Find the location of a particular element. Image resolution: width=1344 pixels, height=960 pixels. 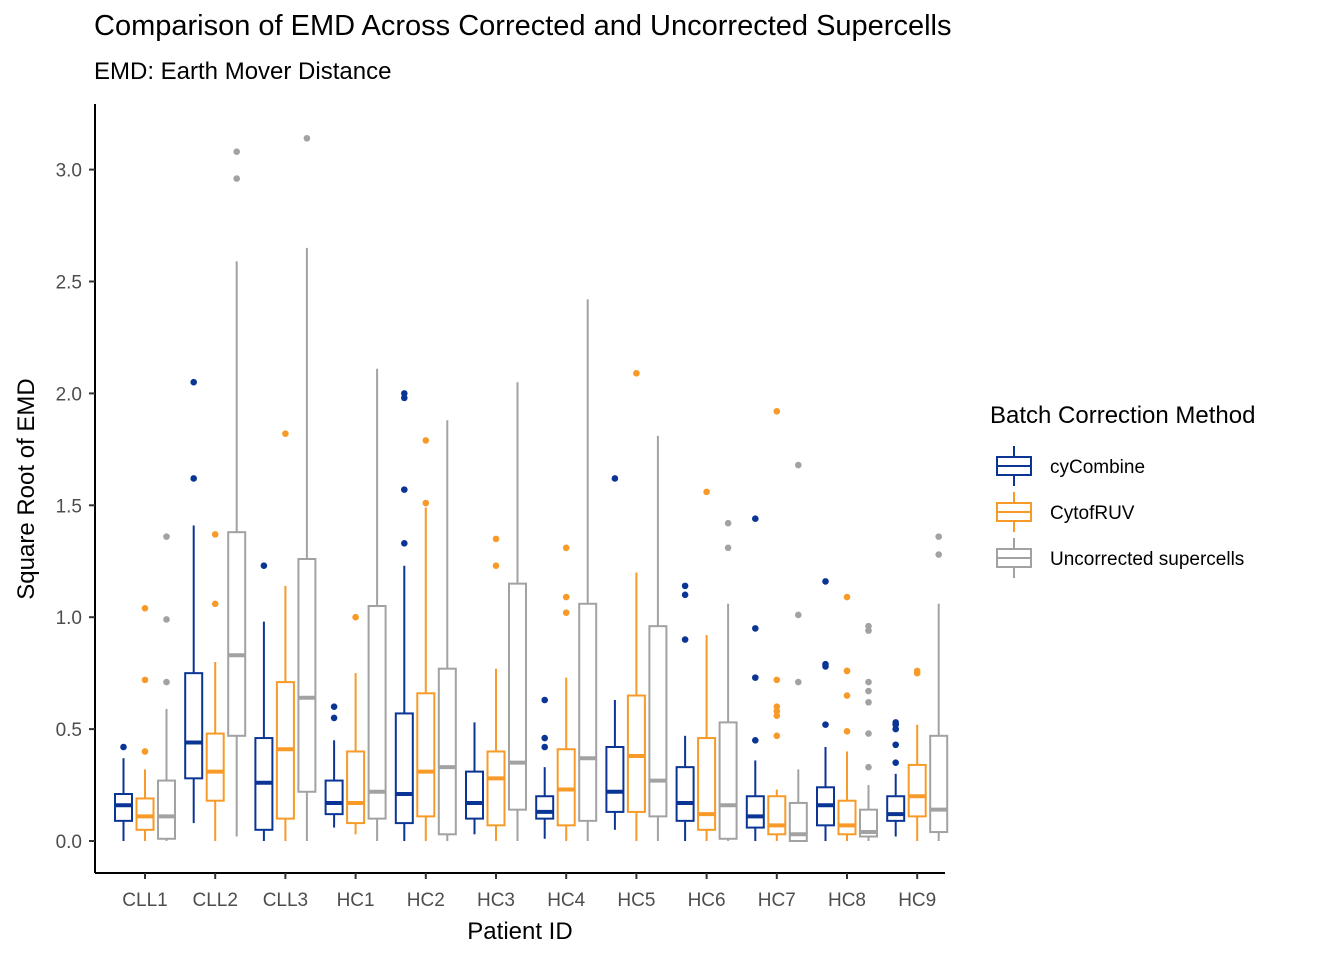

box-cll2 is located at coordinates (237, 492).